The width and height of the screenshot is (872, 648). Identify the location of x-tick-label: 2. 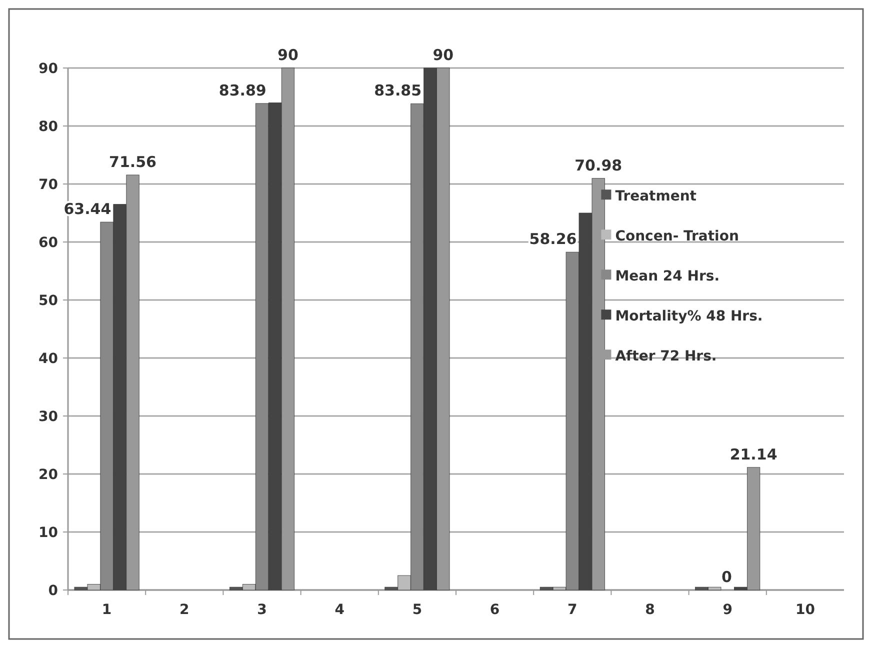
(185, 610).